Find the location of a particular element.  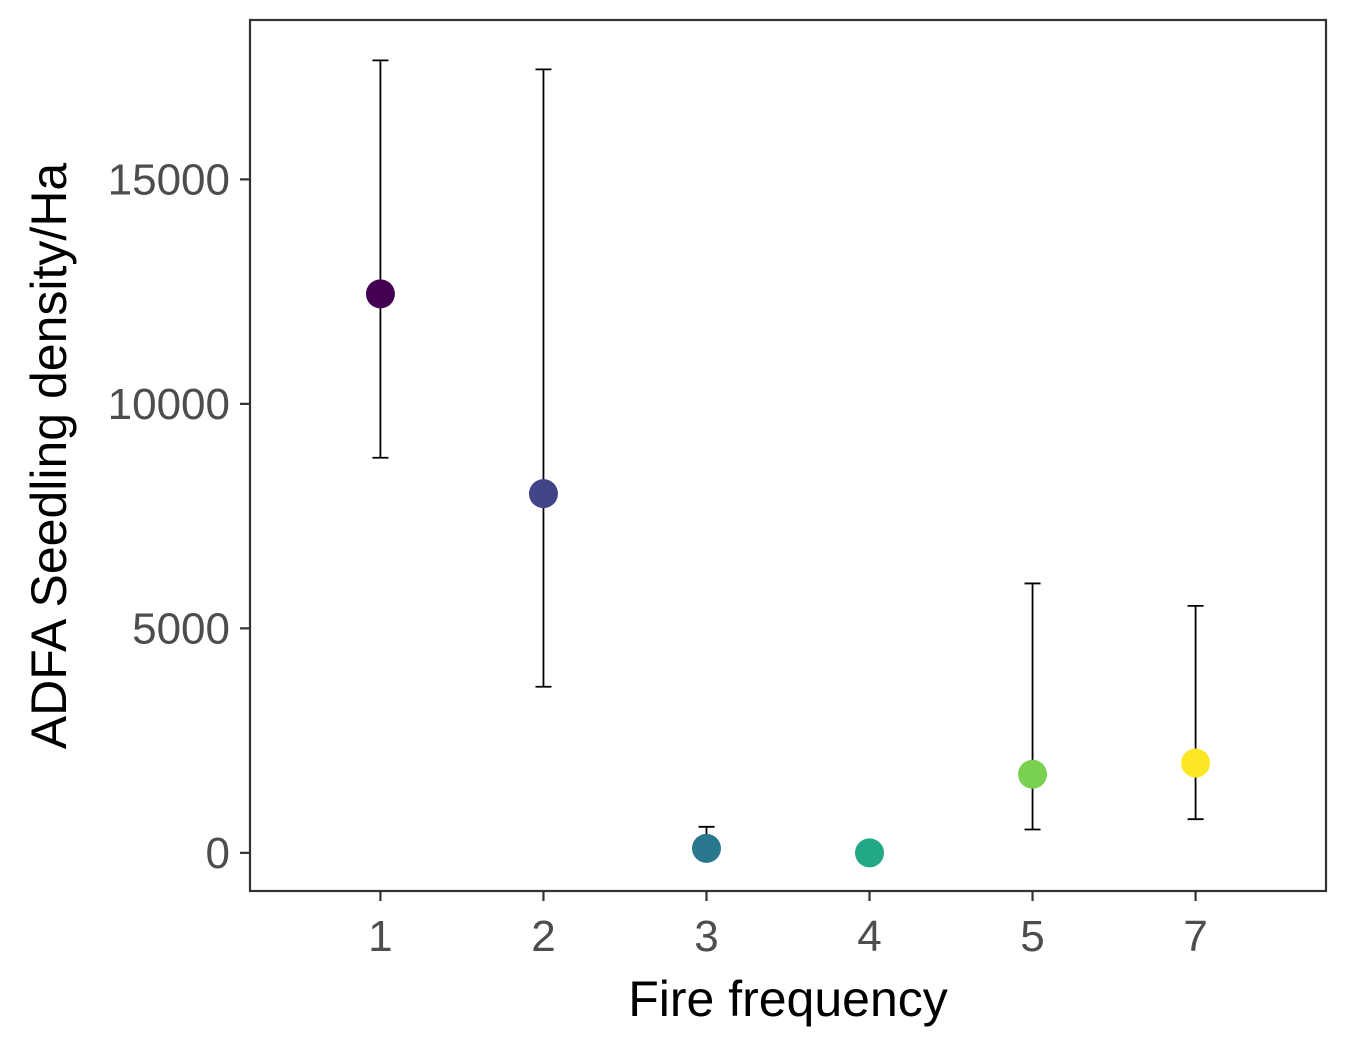

y-axis-title: ADFA Seedling density/Ha is located at coordinates (49, 456).